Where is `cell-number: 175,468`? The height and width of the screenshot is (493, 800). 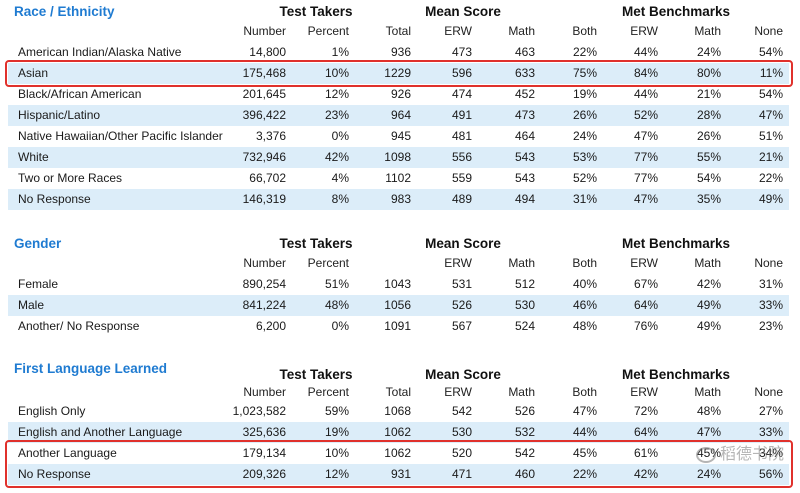
cell-number: 175,468 is located at coordinates (264, 73).